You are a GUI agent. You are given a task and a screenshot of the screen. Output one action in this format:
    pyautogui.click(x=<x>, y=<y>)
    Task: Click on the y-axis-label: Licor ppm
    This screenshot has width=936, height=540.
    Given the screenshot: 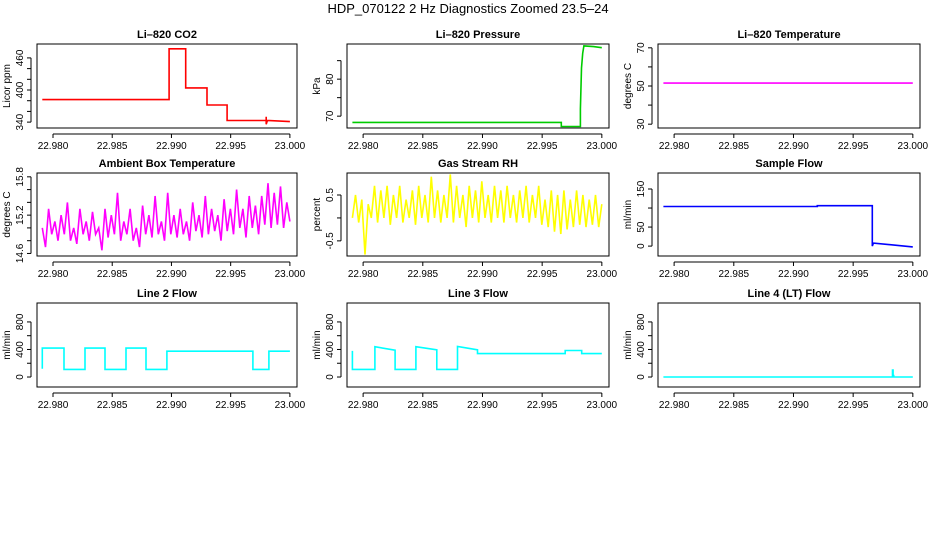 What is the action you would take?
    pyautogui.click(x=7, y=86)
    